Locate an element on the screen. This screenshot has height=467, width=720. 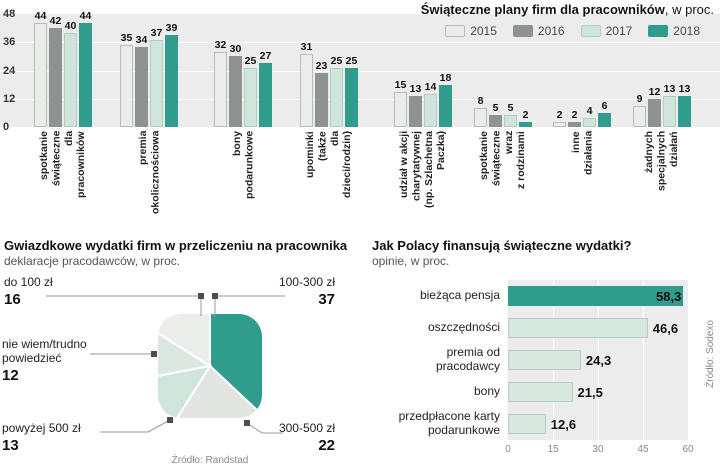
callout-label: powyżej 500 zł is located at coordinates (41, 428).